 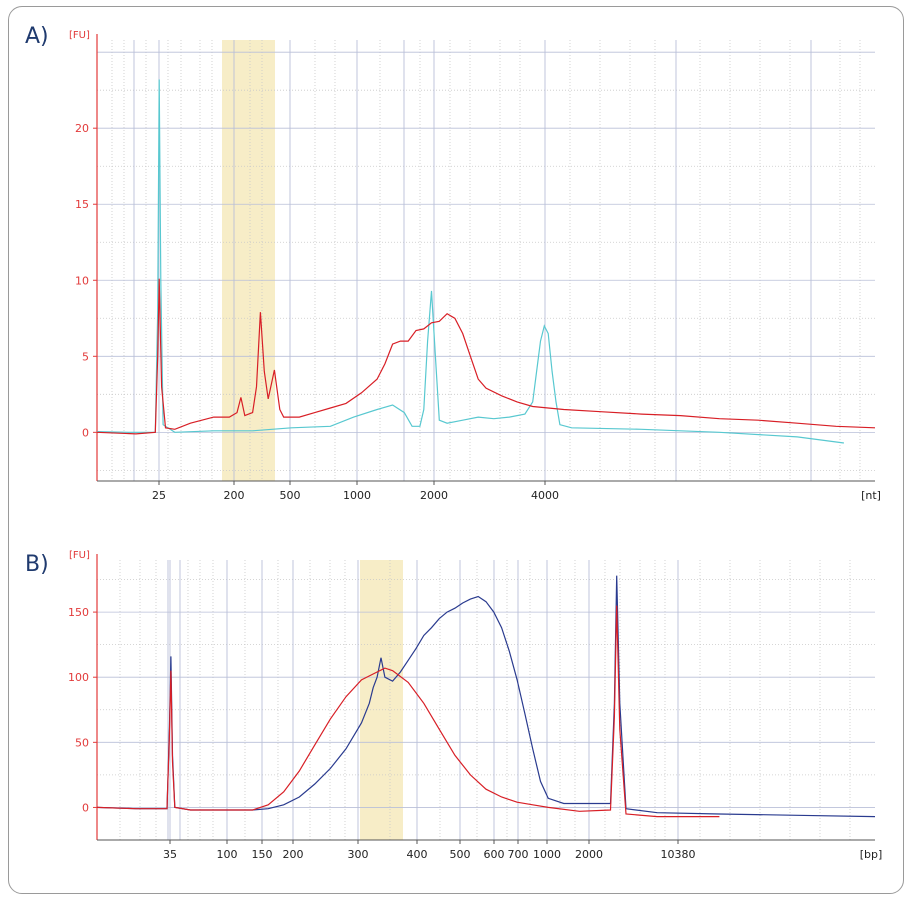 I want to click on x-axis-unit: [nt], so click(x=871, y=495).